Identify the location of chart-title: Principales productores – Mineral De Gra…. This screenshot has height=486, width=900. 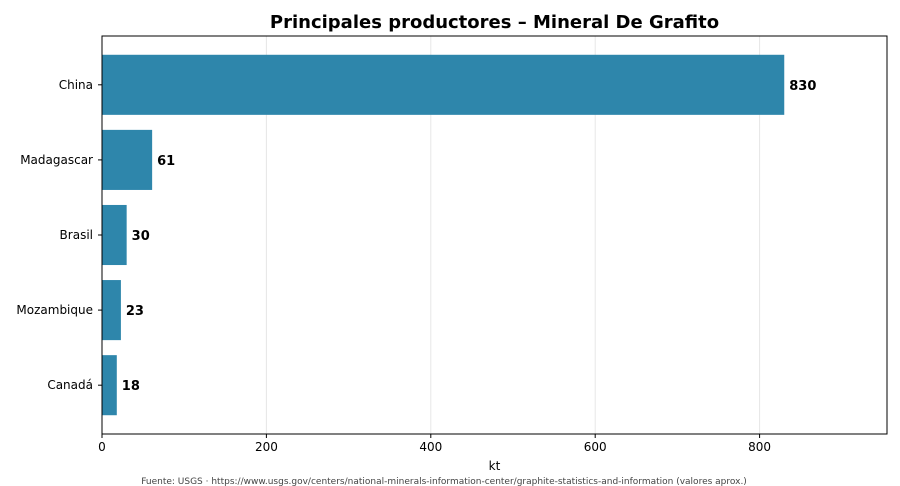
(494, 22).